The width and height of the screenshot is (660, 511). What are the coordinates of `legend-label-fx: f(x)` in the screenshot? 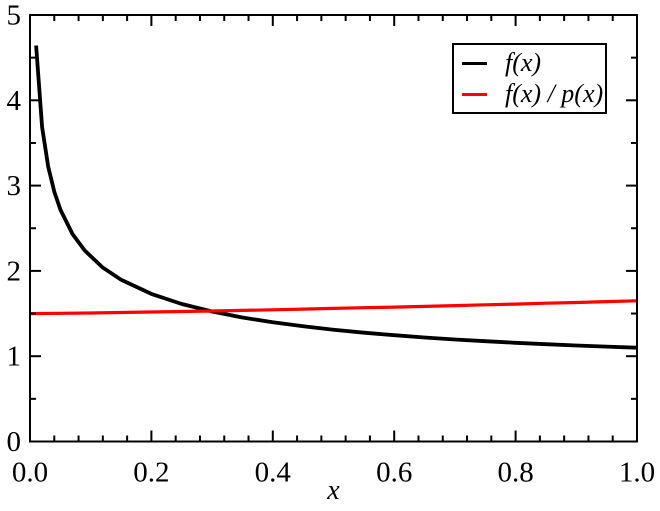 It's located at (523, 62).